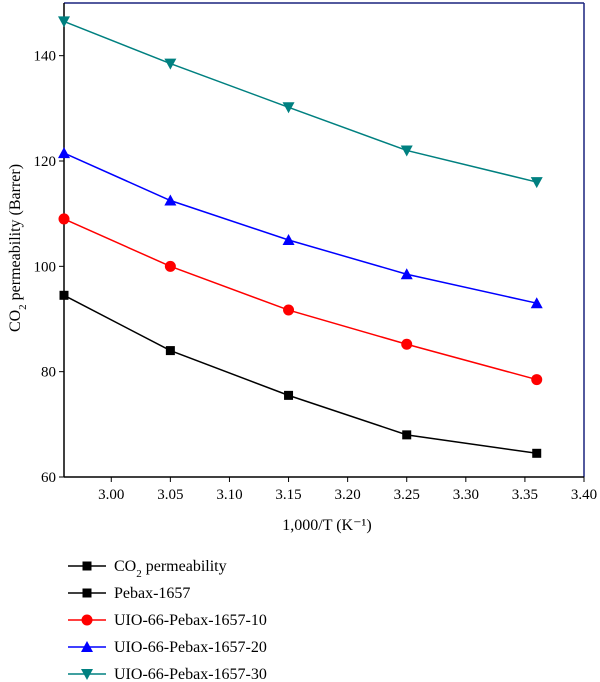  Describe the element at coordinates (48, 478) in the screenshot. I see `y-tick-label: 60` at that location.